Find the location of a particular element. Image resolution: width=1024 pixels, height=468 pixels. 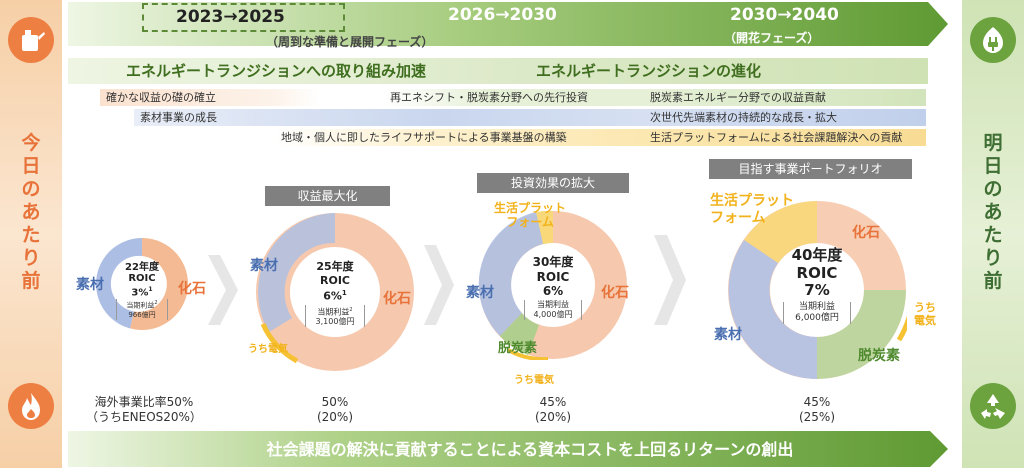

segment-fossil is located at coordinates (159, 284).